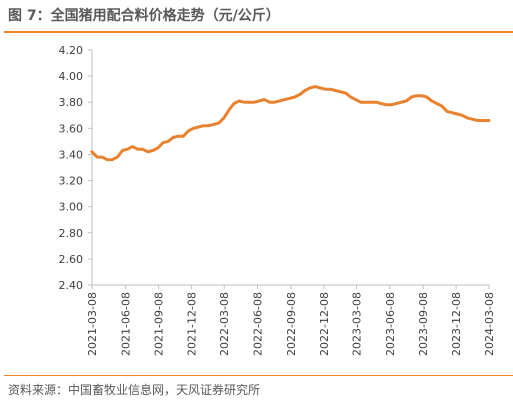  What do you see at coordinates (71, 76) in the screenshot?
I see `y-tick-label: 4.00` at bounding box center [71, 76].